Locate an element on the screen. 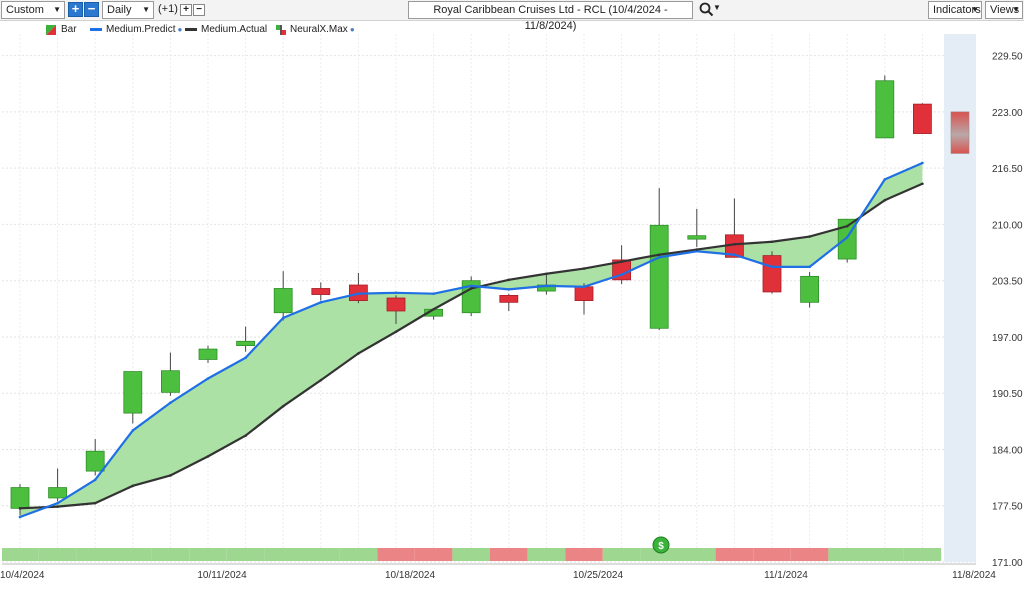 The height and width of the screenshot is (589, 1024). legend-label: NeuralX.Max is located at coordinates (319, 29).